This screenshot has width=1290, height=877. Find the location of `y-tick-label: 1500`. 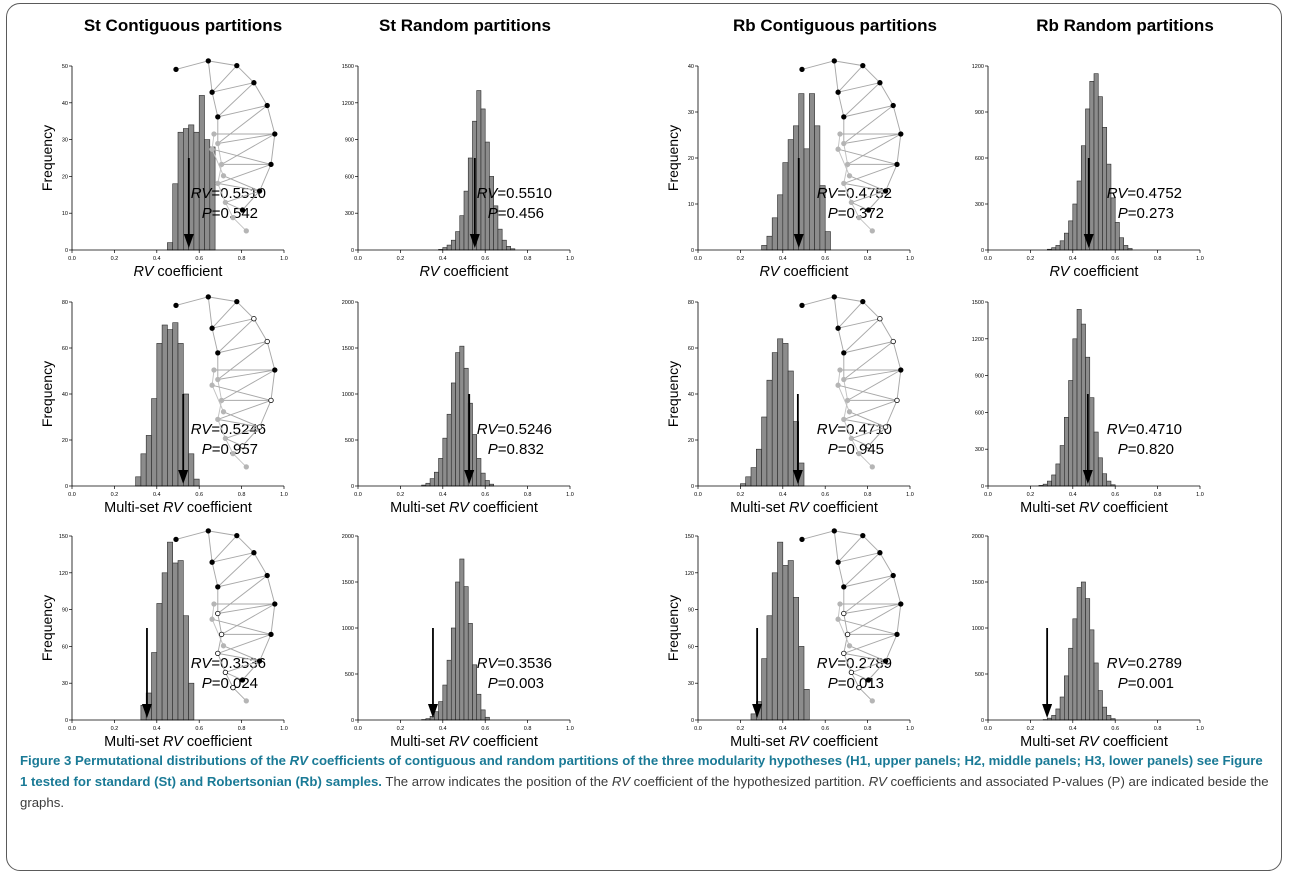

y-tick-label: 1500 is located at coordinates (978, 303).